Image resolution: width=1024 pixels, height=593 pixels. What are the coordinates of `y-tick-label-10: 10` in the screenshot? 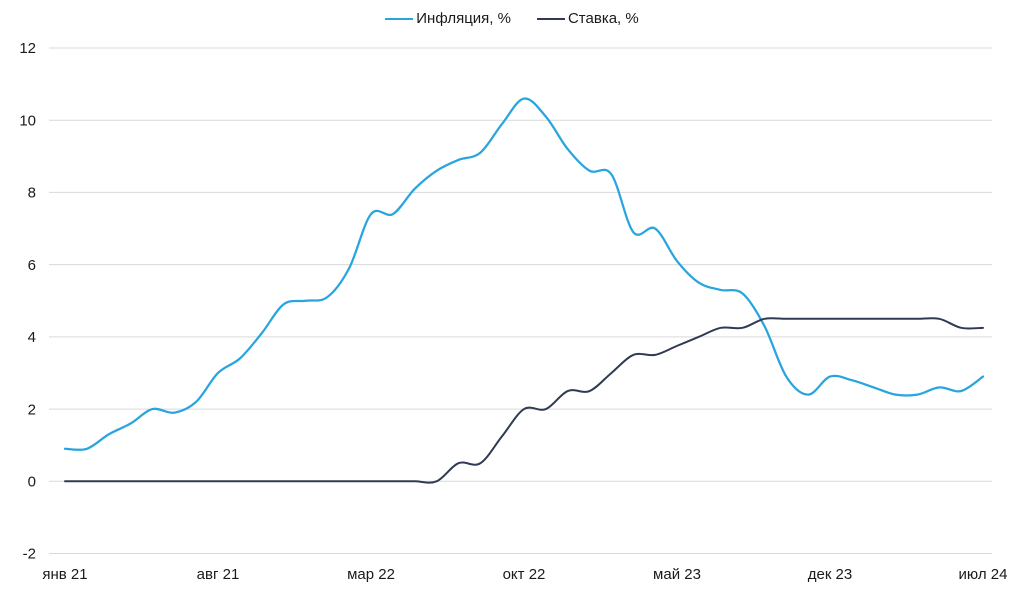 It's located at (27, 120).